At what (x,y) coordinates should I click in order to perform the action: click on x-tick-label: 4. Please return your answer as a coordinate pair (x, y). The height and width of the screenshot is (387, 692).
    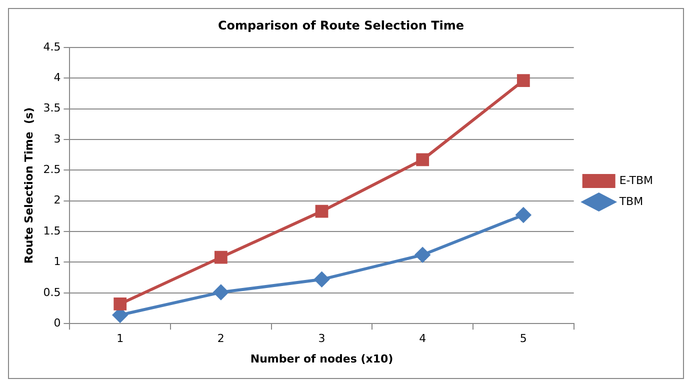
    Looking at the image, I should click on (422, 339).